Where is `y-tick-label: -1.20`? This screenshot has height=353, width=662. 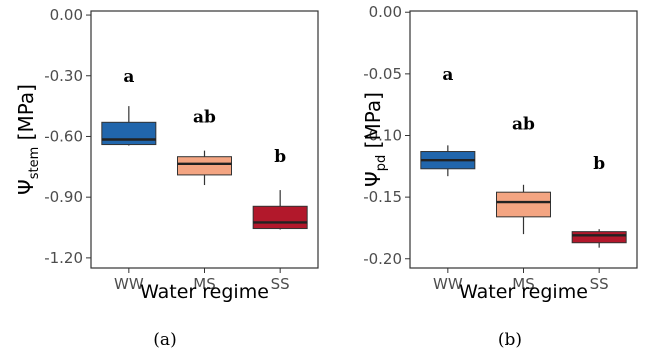
y-tick-label: -1.20 is located at coordinates (63, 258).